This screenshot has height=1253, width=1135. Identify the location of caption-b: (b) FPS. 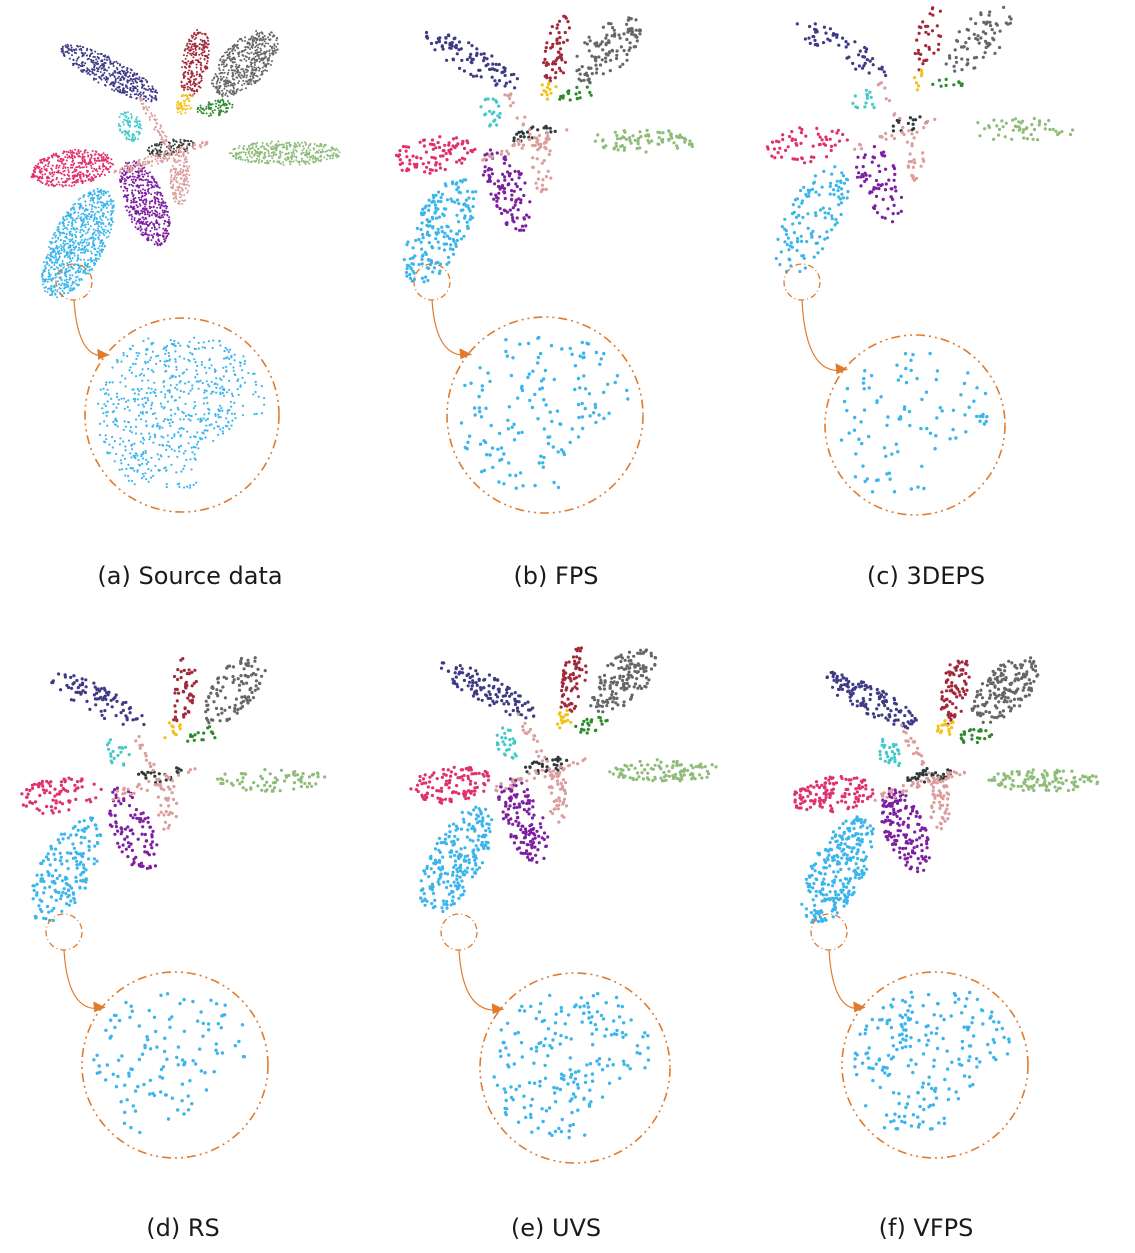
(556, 576).